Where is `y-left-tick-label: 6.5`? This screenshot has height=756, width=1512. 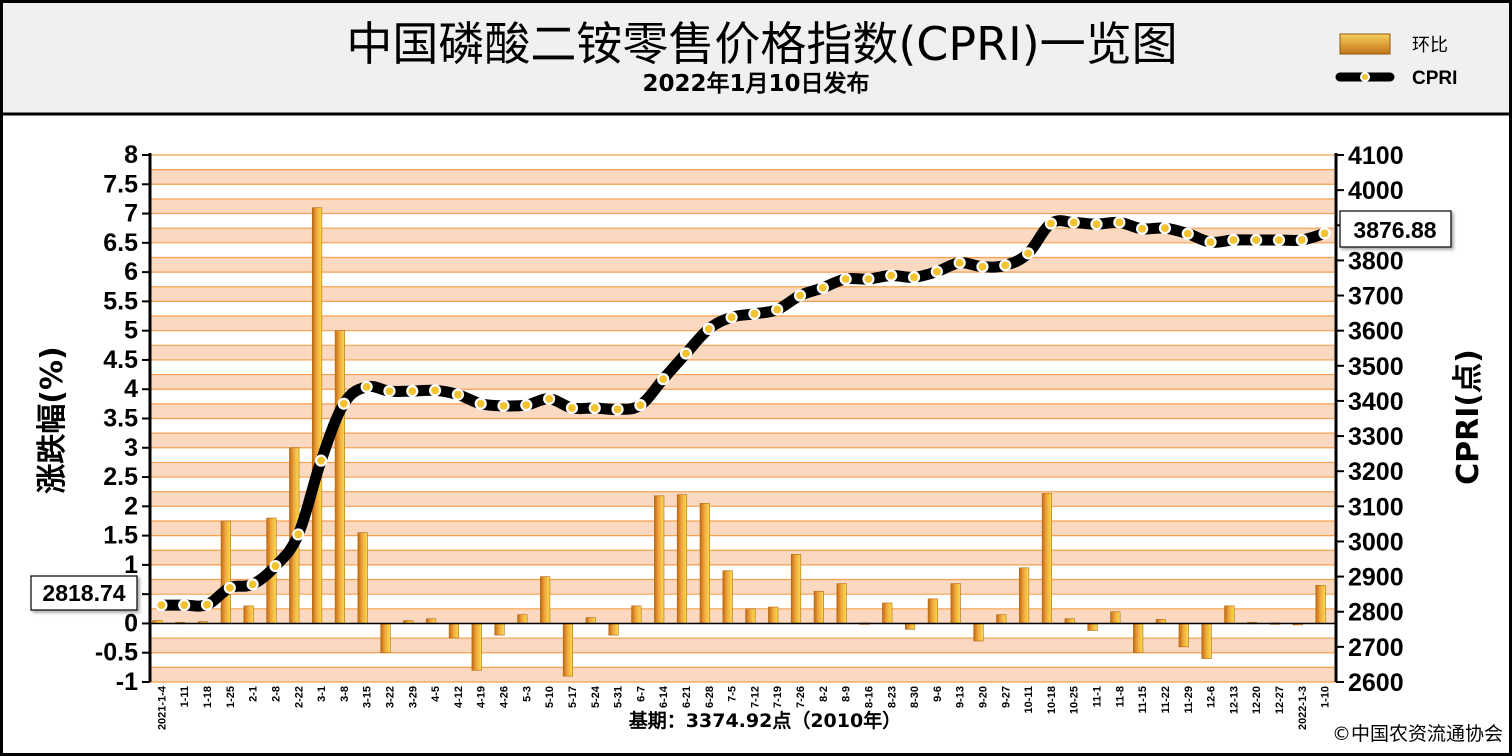 y-left-tick-label: 6.5 is located at coordinates (120, 243).